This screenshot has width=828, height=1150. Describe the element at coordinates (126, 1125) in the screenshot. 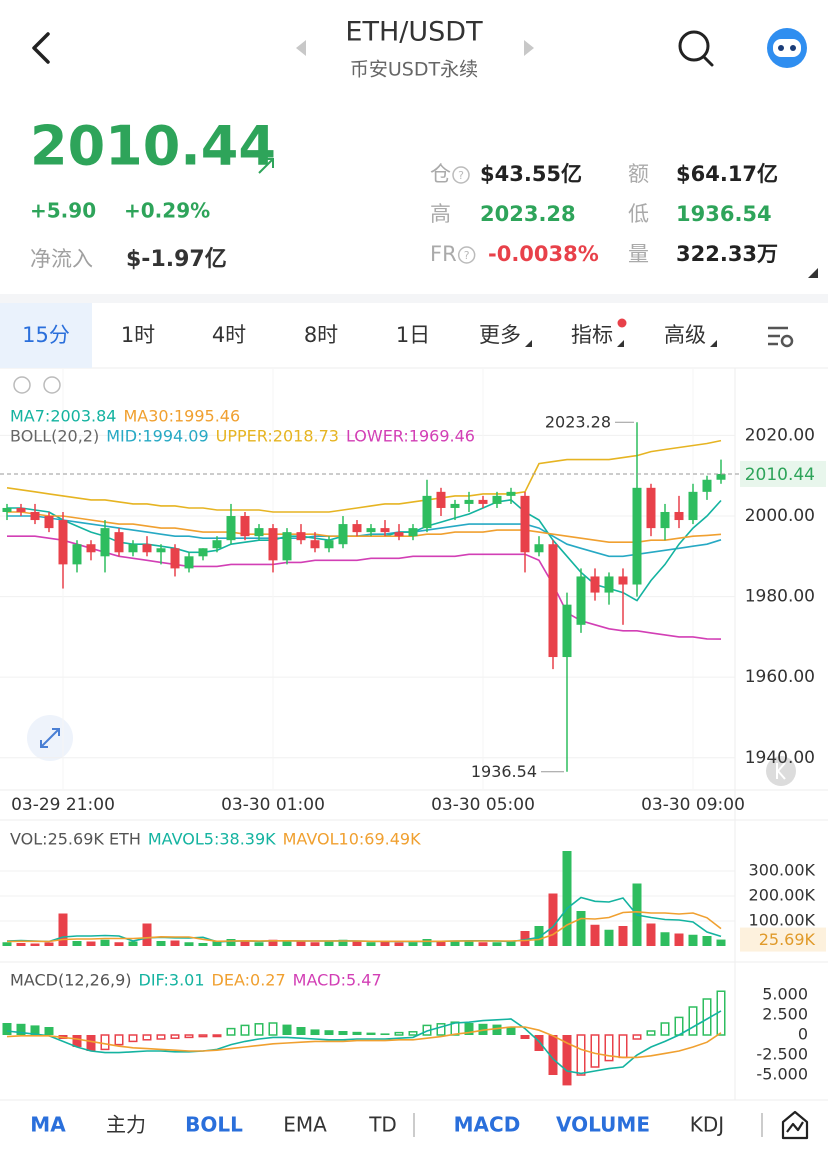

I see `indicator-toggle: 主力` at that location.